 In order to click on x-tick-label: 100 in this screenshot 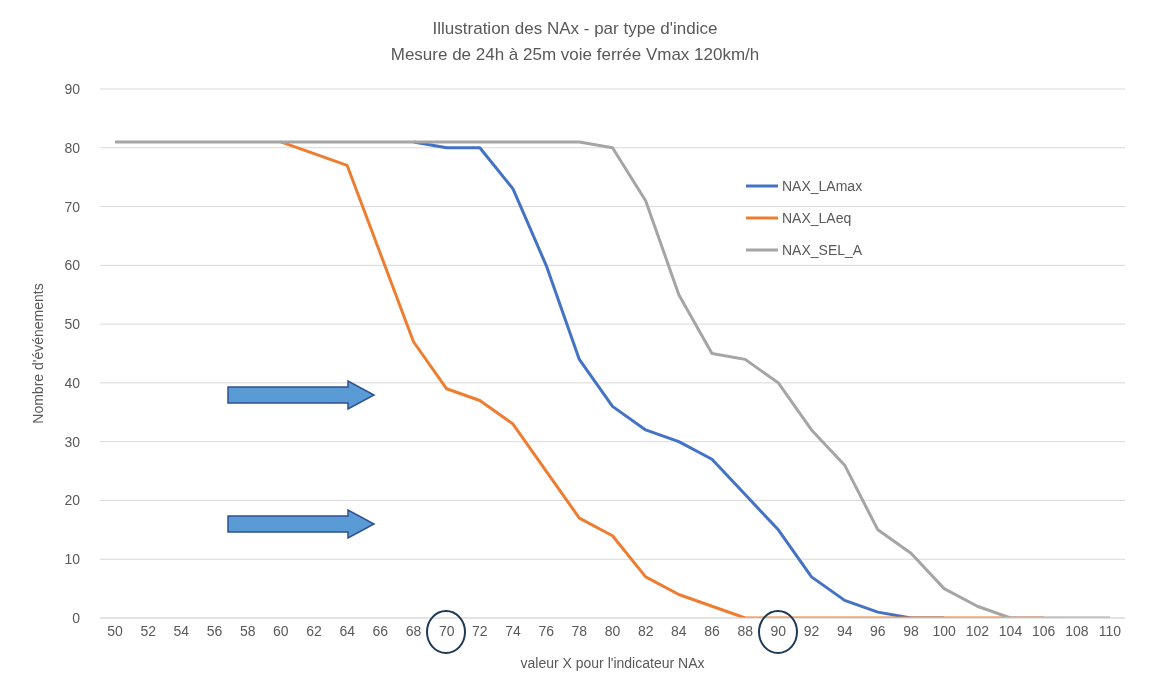, I will do `click(944, 630)`.